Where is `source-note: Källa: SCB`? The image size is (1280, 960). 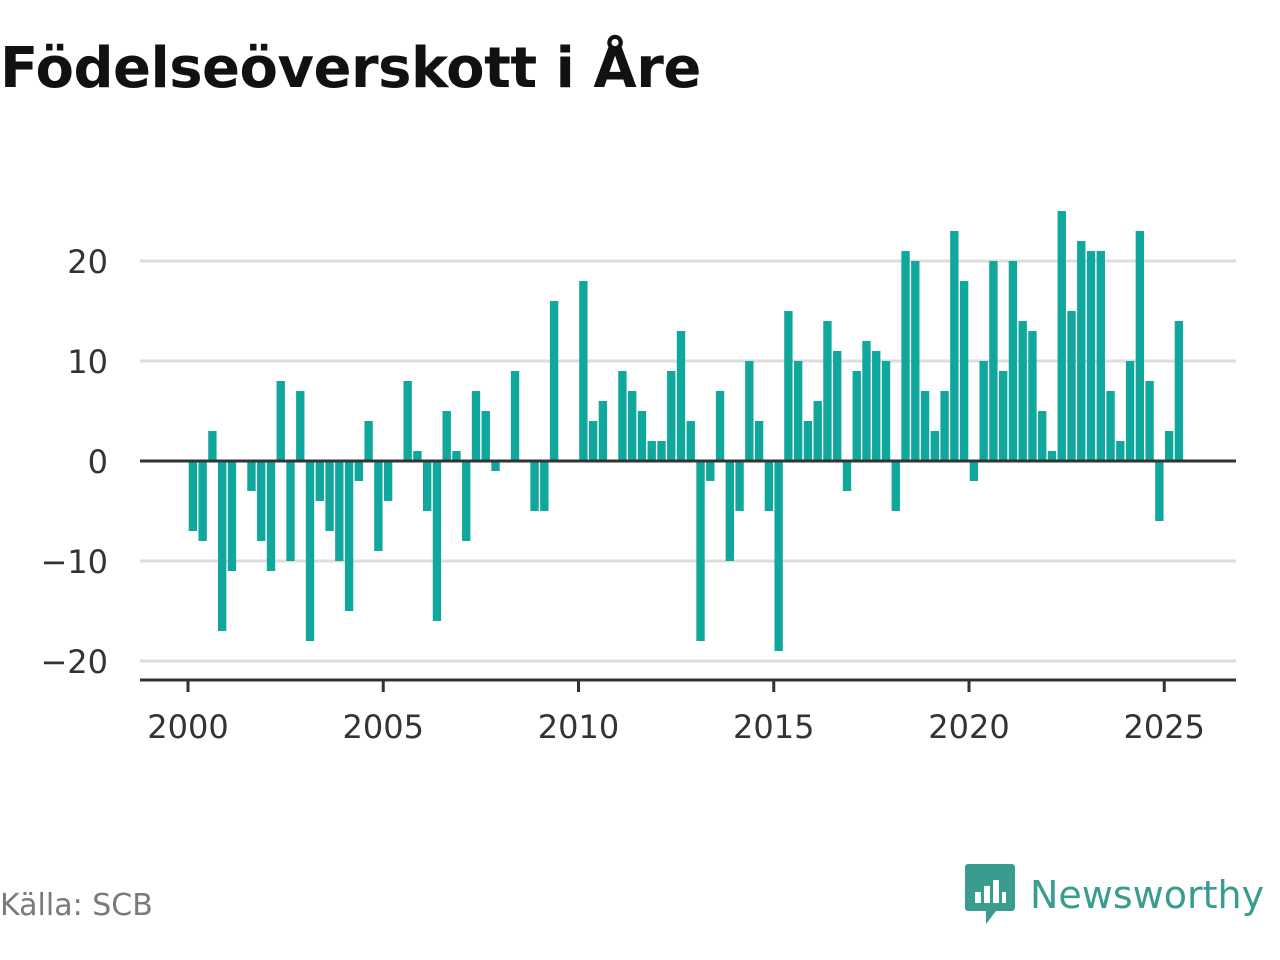 source-note: Källa: SCB is located at coordinates (76, 905).